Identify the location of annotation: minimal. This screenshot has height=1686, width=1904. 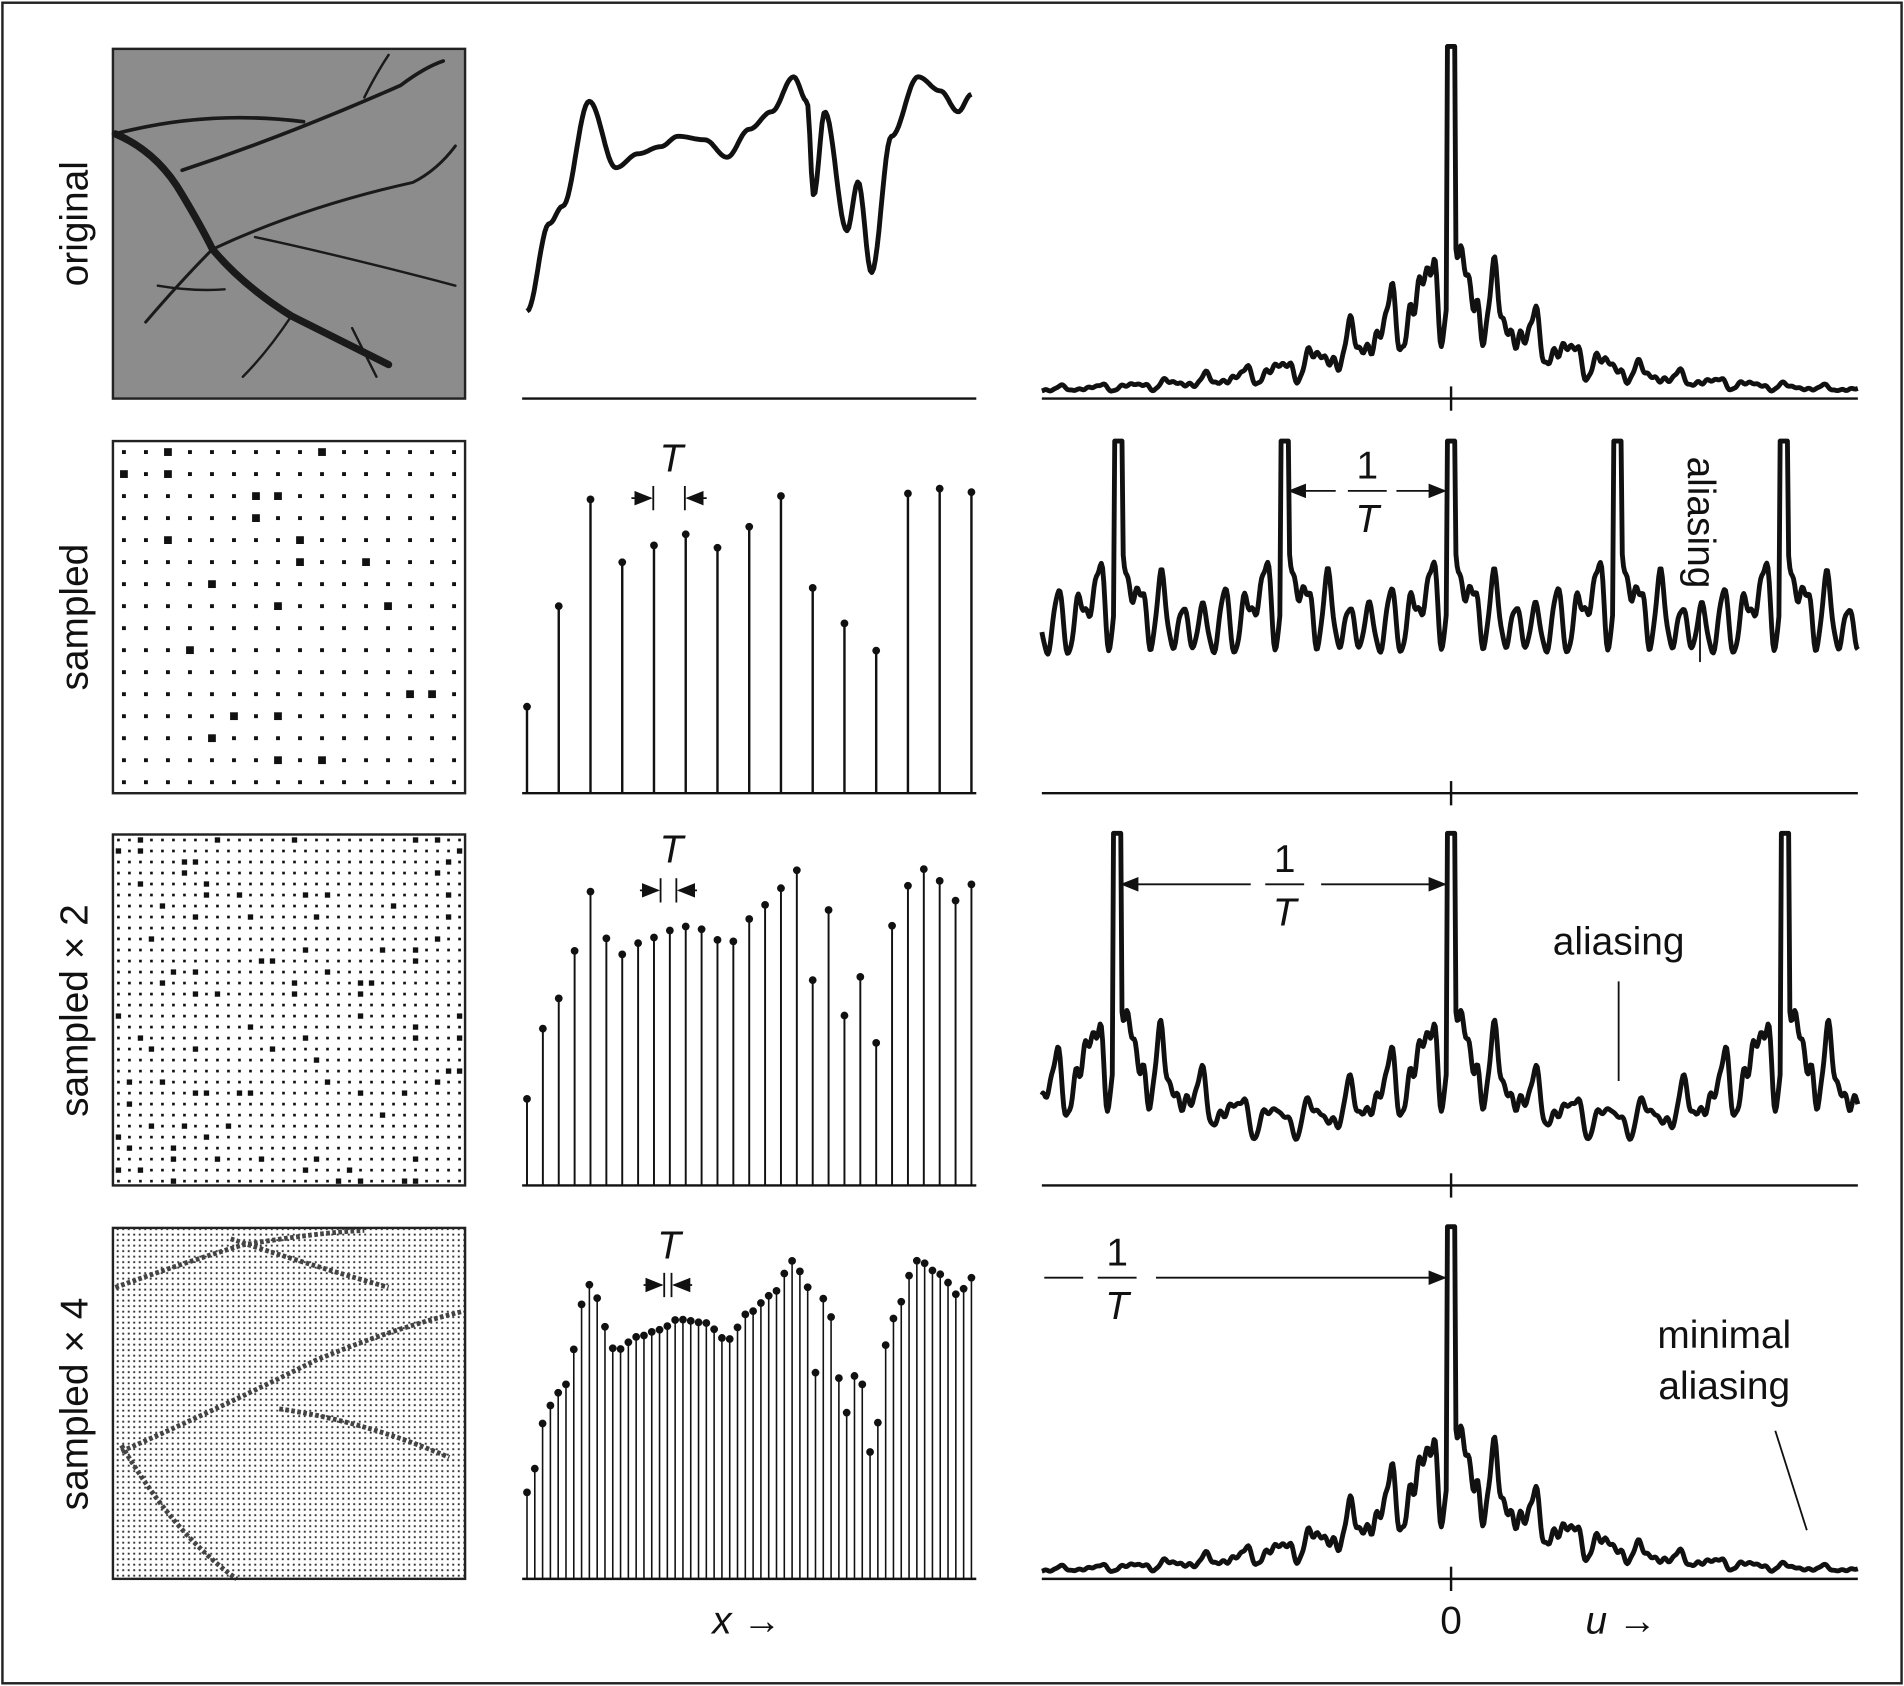
(1724, 1335).